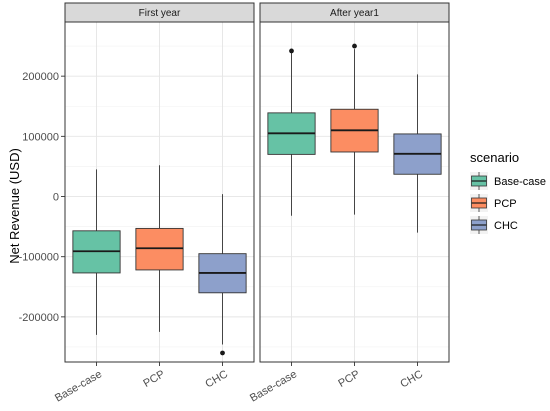  Describe the element at coordinates (56, 198) in the screenshot. I see `y-tick-label: 0` at that location.